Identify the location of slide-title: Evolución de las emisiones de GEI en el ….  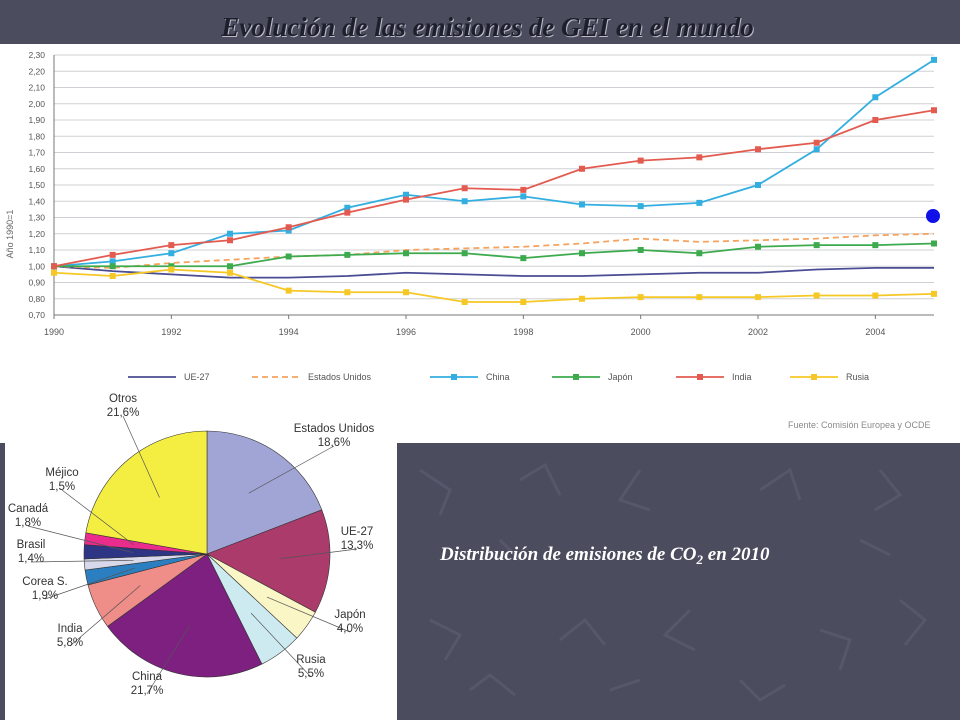
(487, 27).